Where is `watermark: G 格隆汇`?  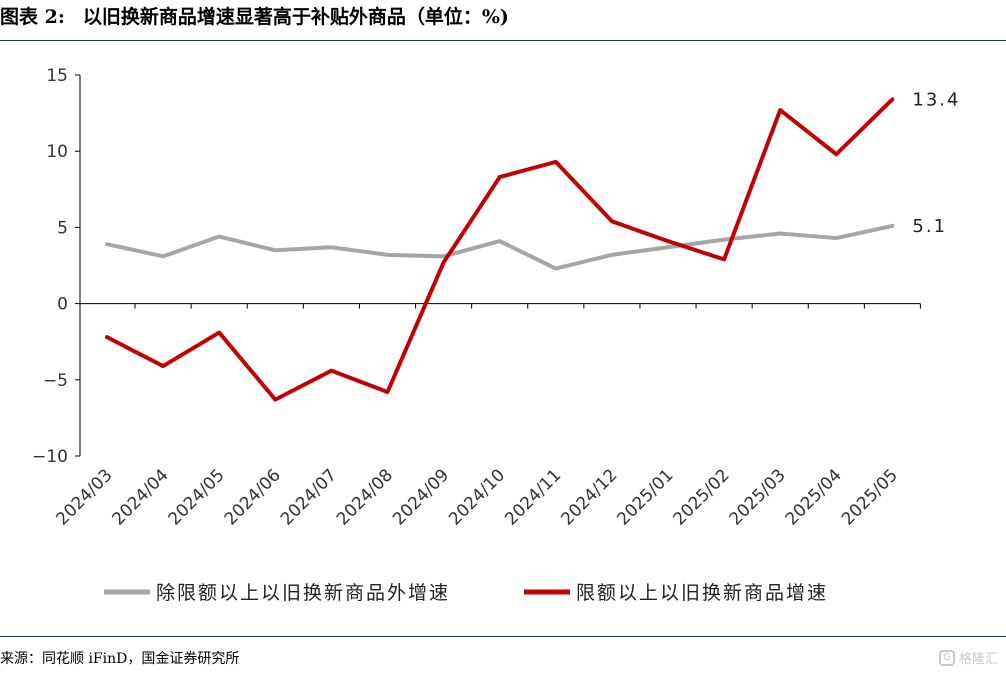
watermark: G 格隆汇 is located at coordinates (968, 657).